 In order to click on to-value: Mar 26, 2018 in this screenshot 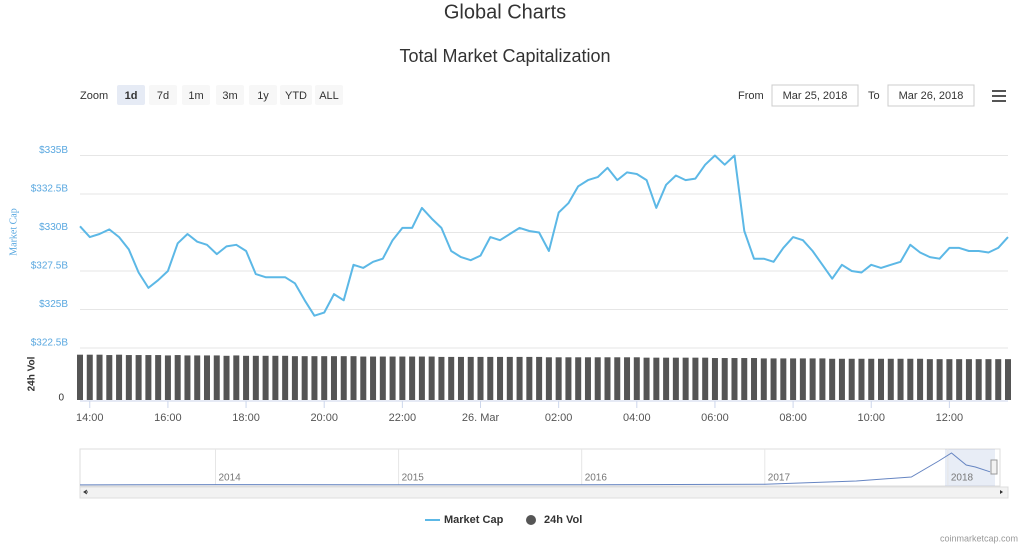, I will do `click(931, 96)`.